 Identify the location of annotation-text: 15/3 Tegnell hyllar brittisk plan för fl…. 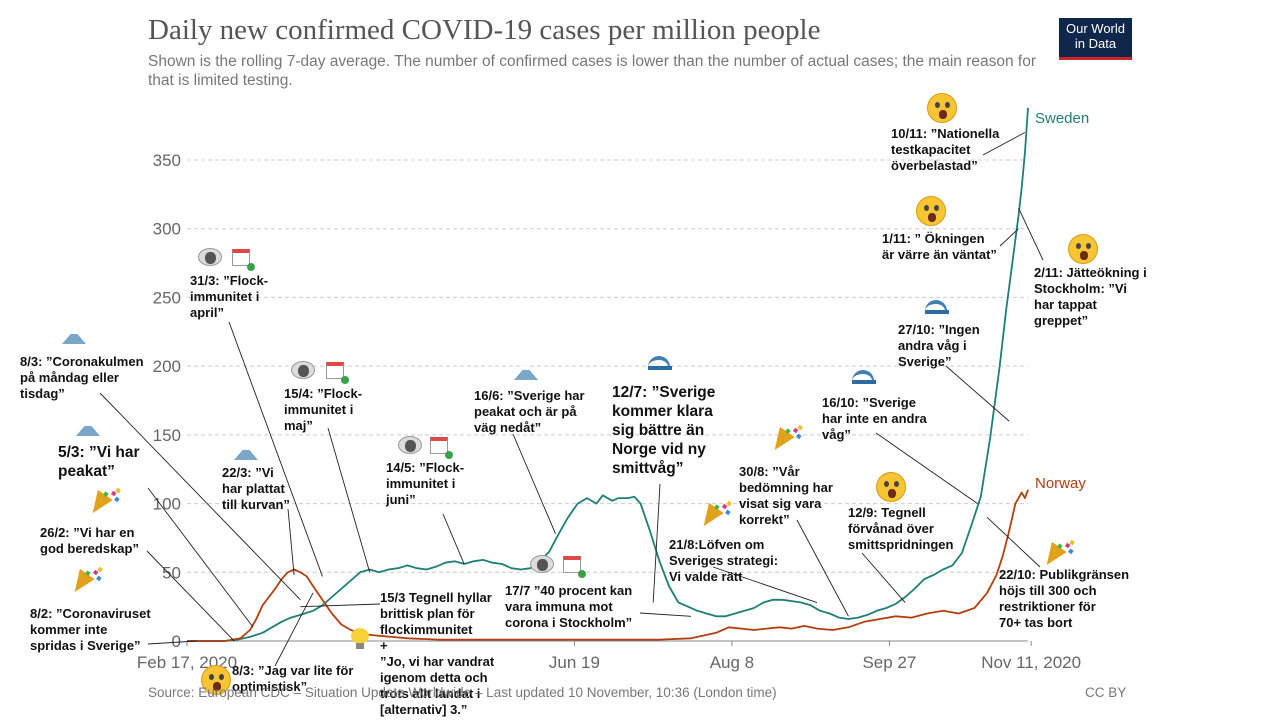
(437, 653).